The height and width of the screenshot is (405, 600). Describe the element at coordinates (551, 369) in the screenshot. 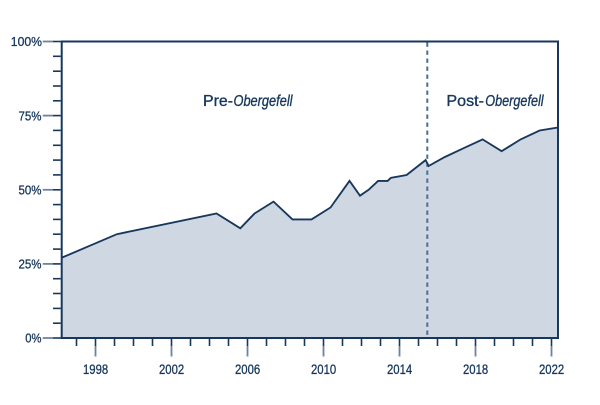

I see `svg-text: 2022` at that location.